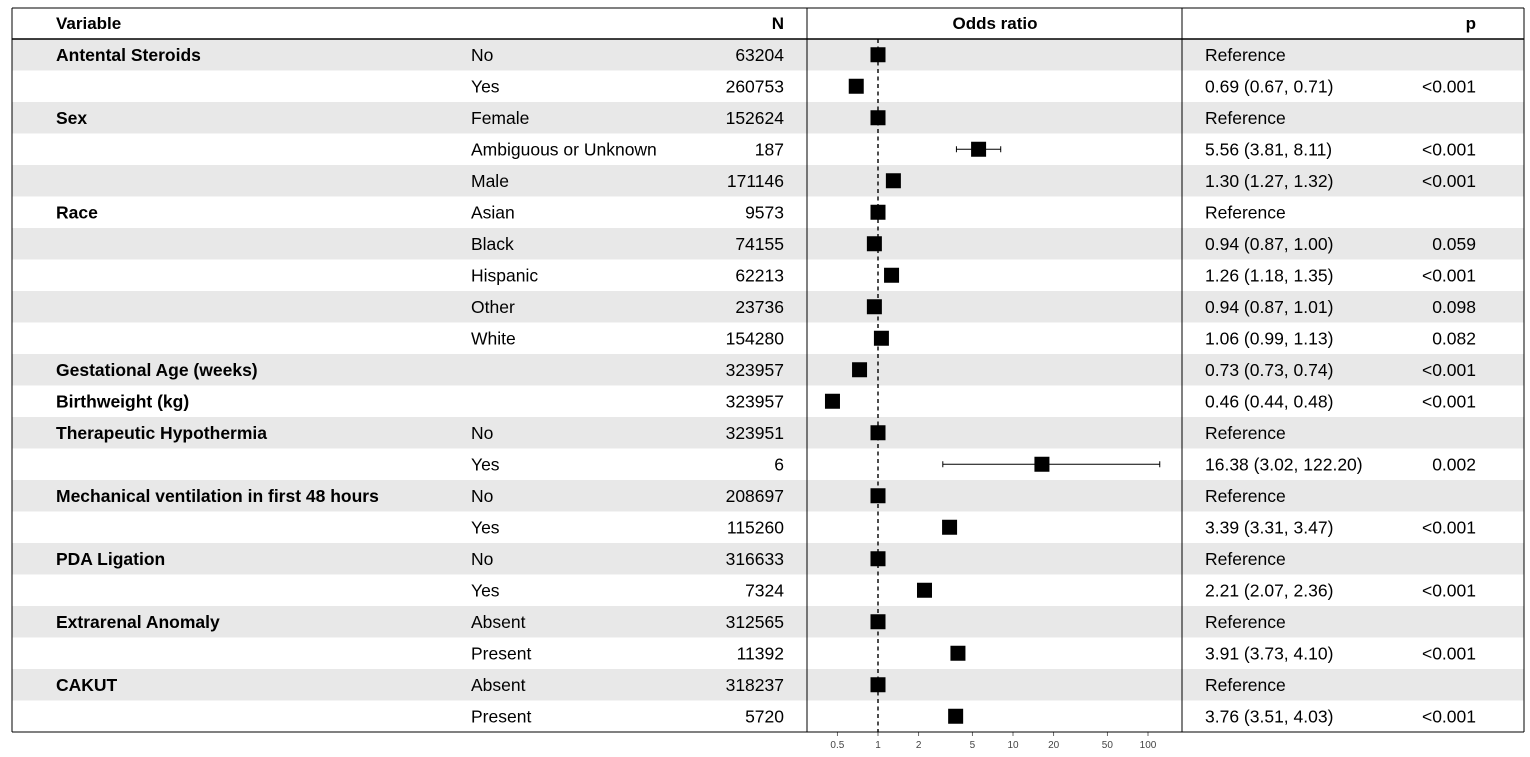 The height and width of the screenshot is (757, 1530). Describe the element at coordinates (492, 244) in the screenshot. I see `cell-level: Black` at that location.